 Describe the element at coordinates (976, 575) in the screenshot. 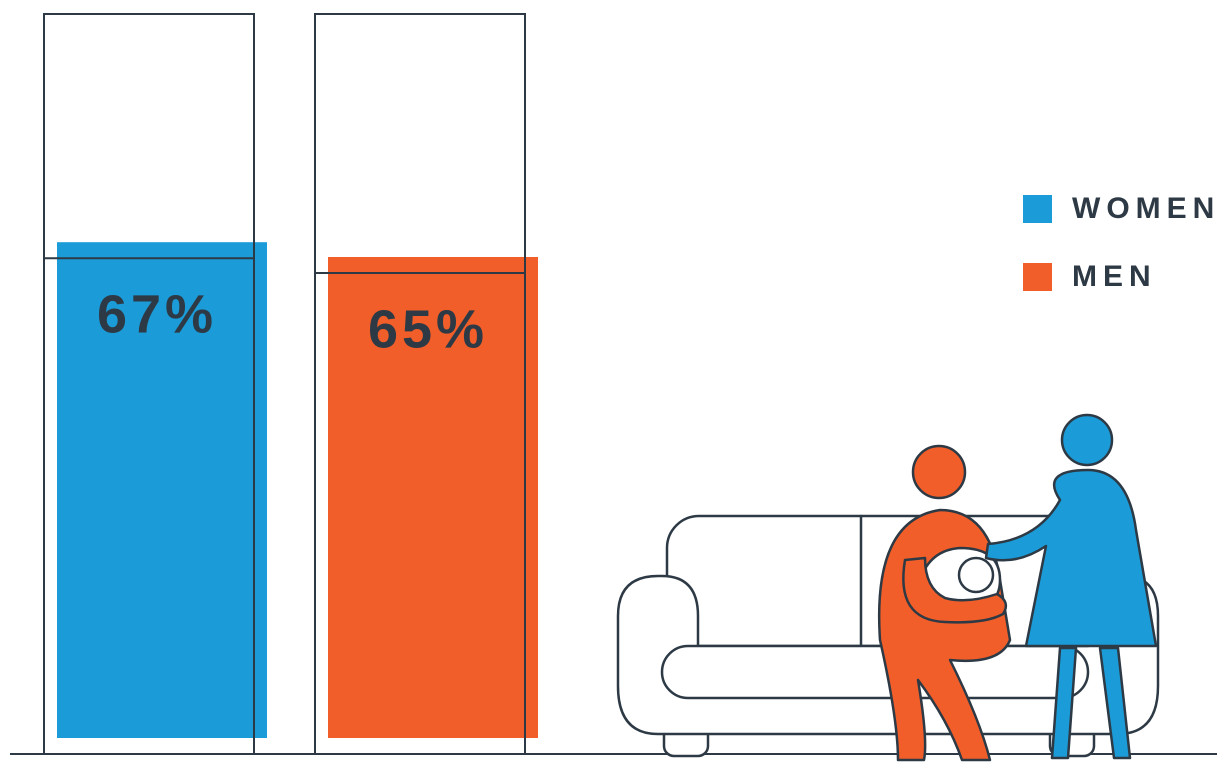

I see `baby-head` at that location.